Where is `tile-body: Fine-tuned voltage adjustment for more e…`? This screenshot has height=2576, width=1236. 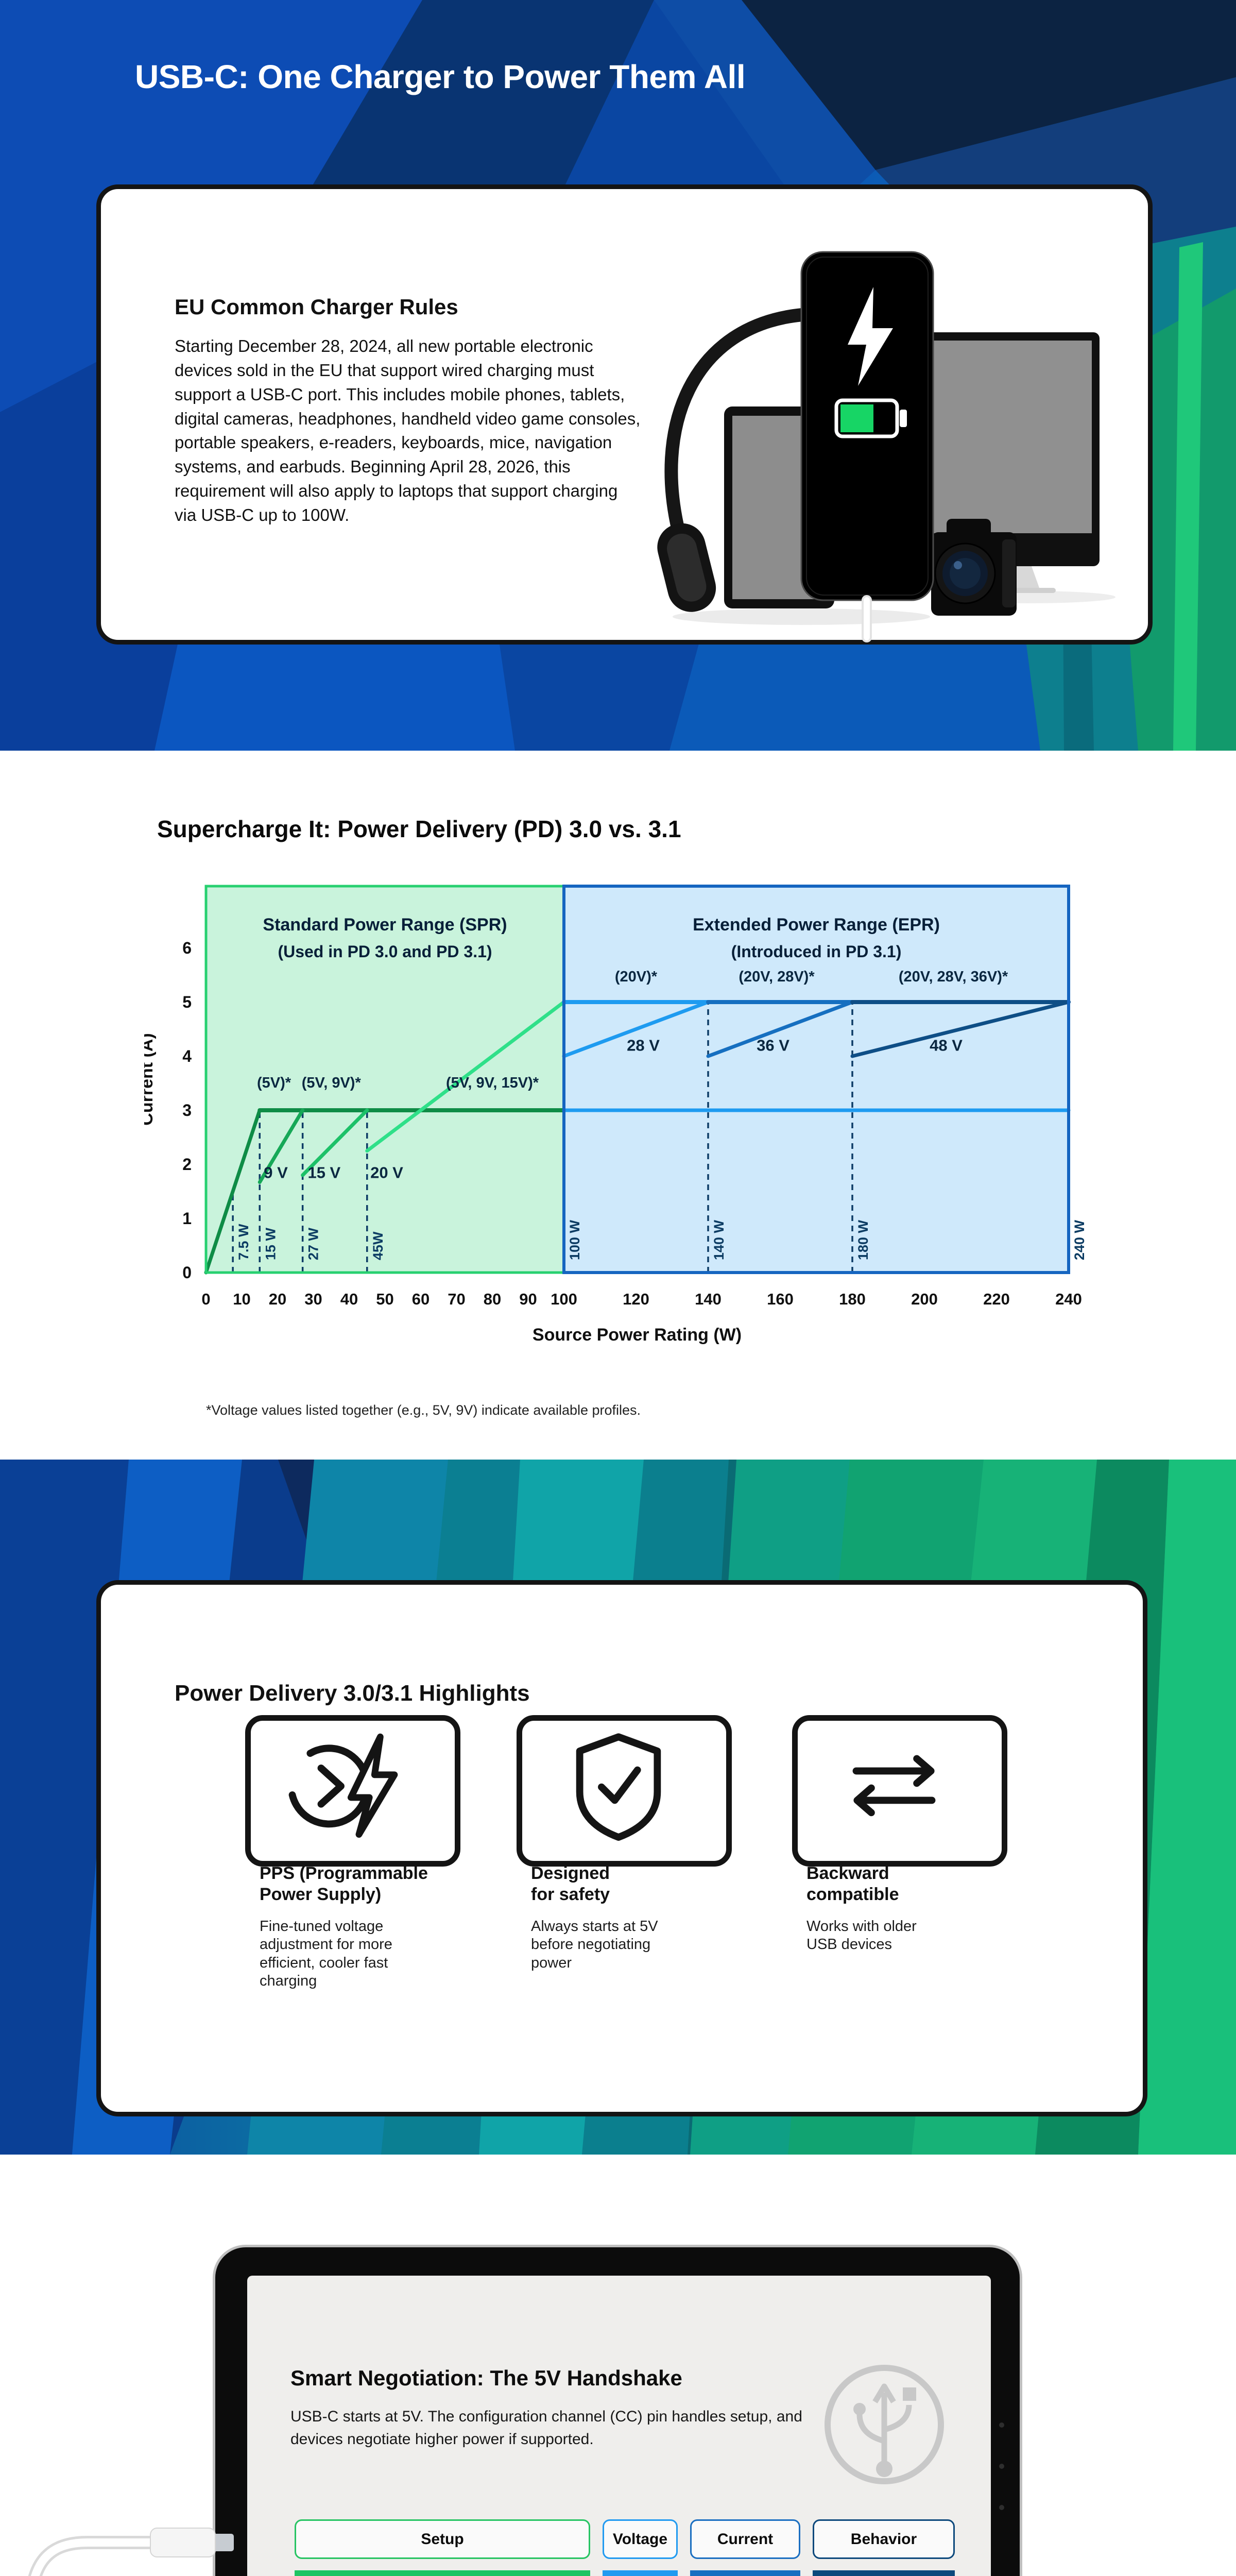 tile-body: Fine-tuned voltage adjustment for more e… is located at coordinates (326, 1954).